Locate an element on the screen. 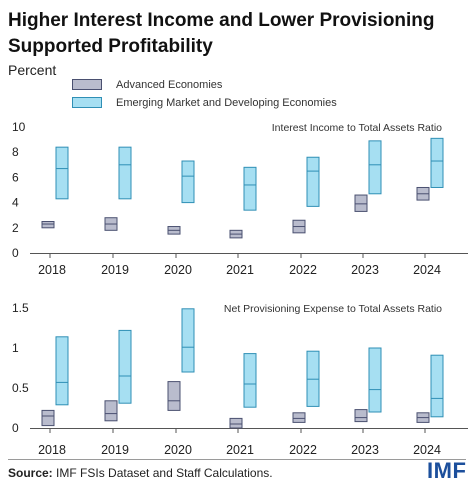 The image size is (474, 492). source-text: IMF FSIs Dataset and Staff Calculations. is located at coordinates (164, 473).